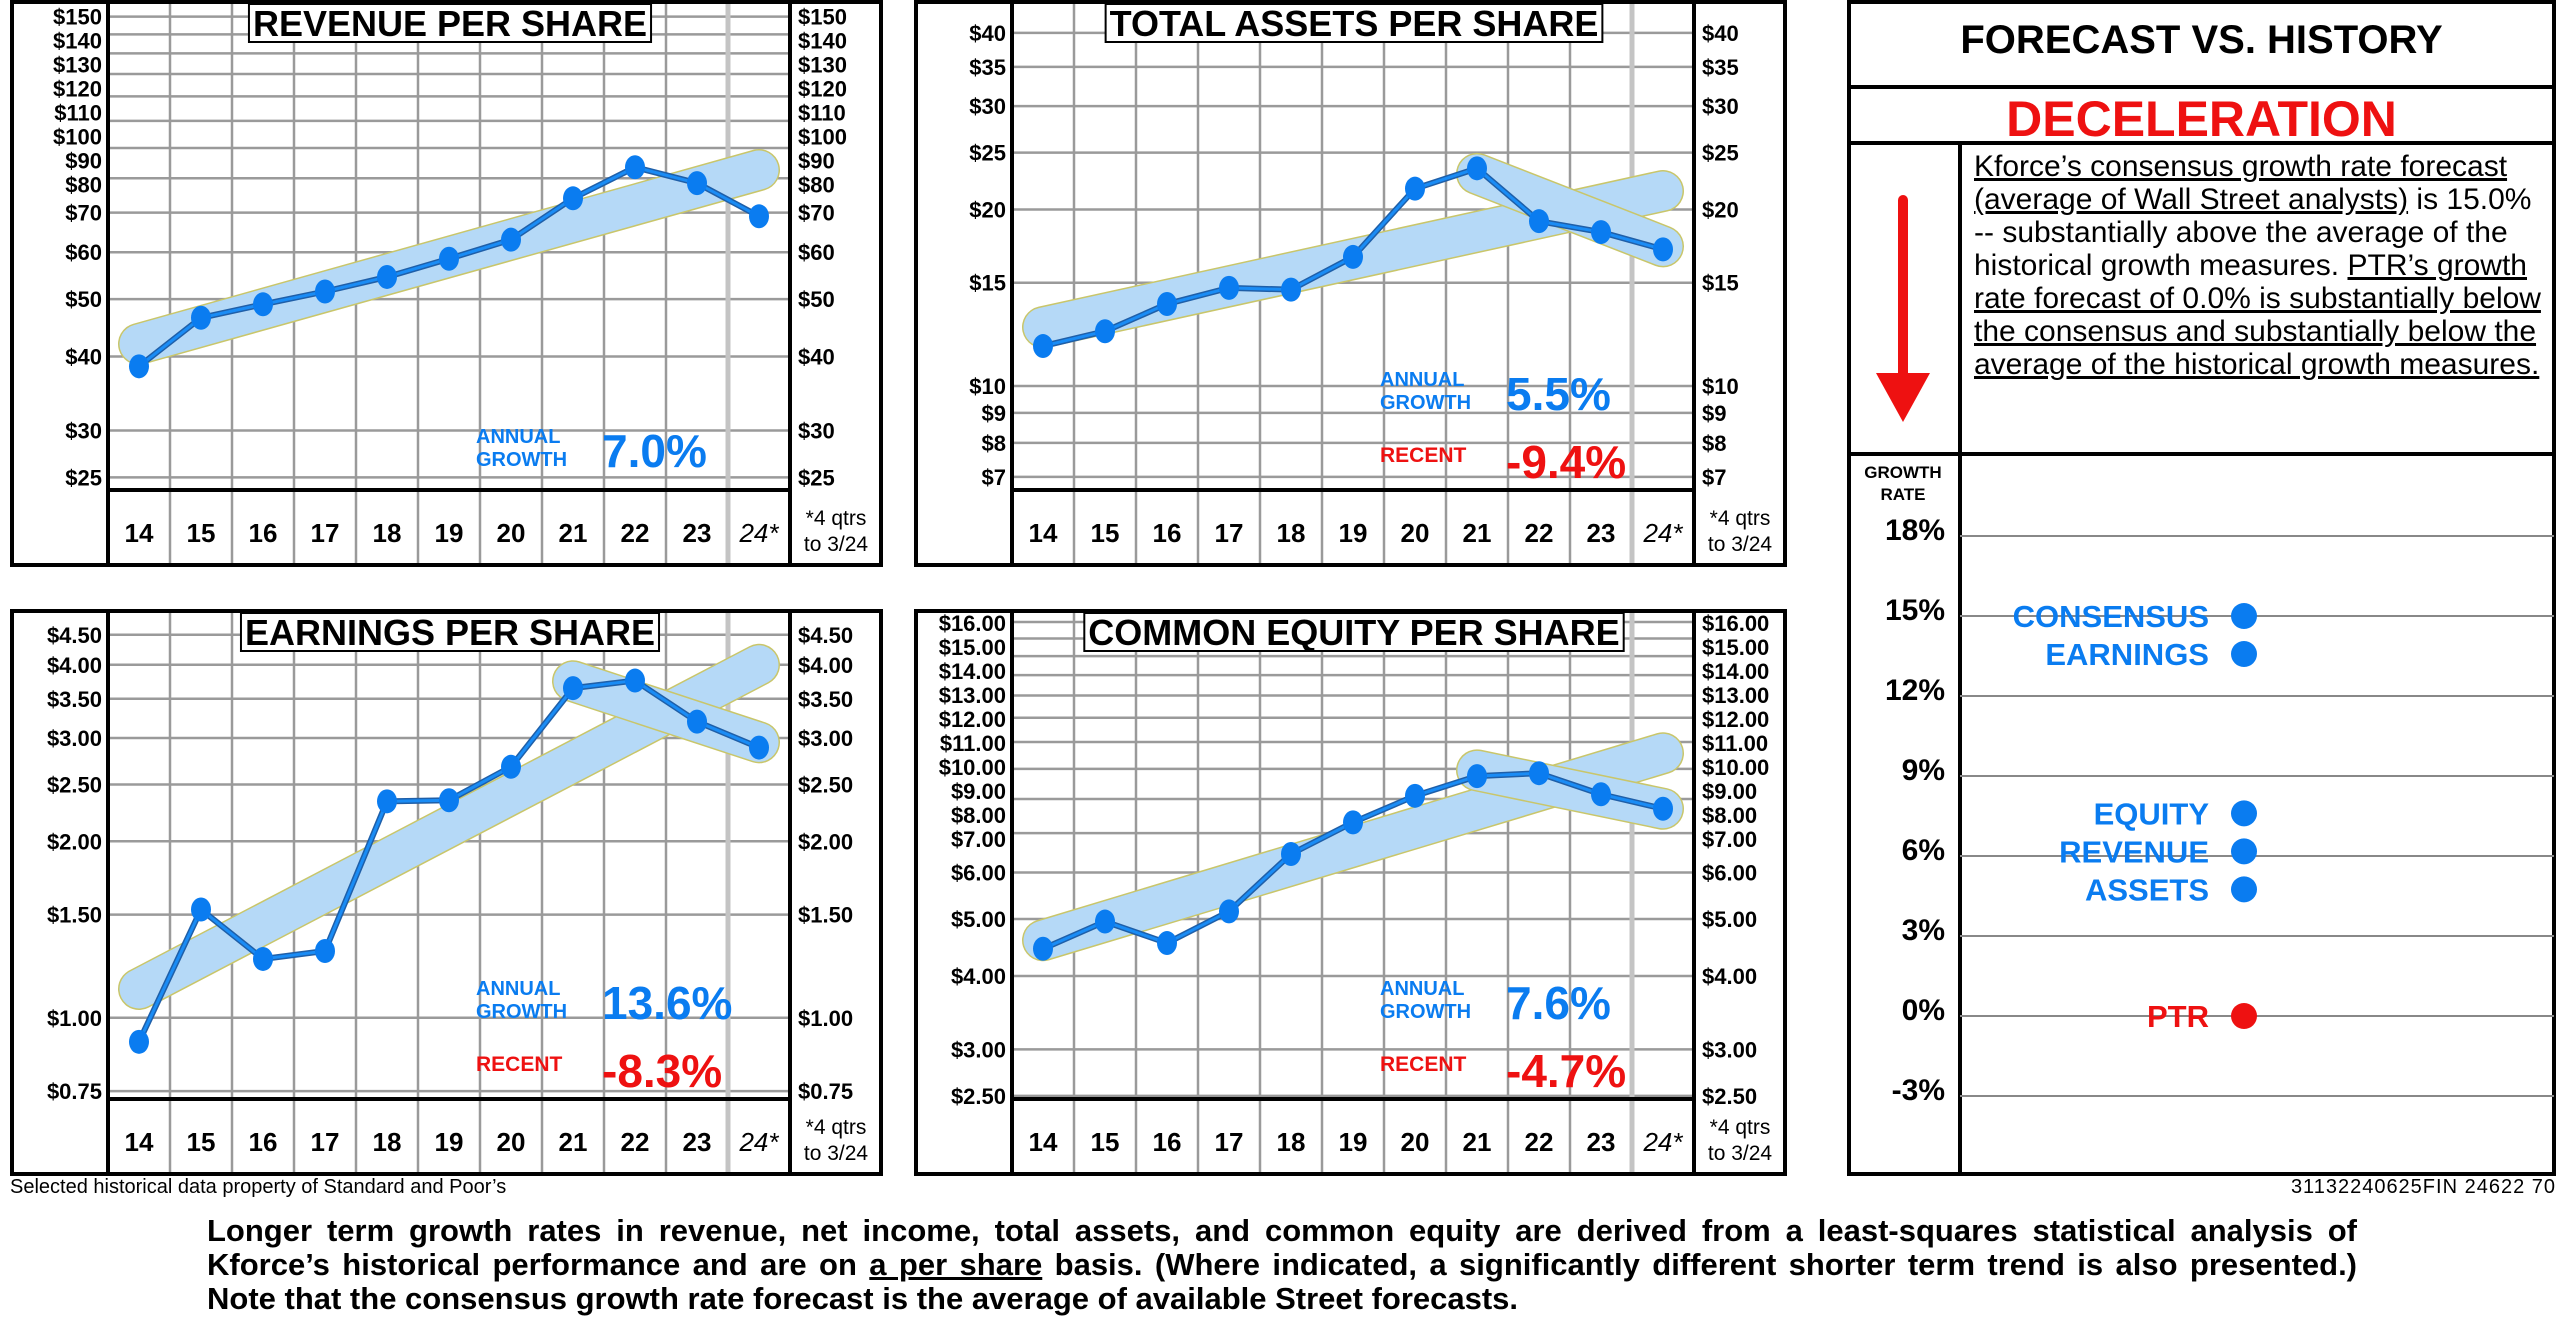  Describe the element at coordinates (74, 915) in the screenshot. I see `y-tick-label-left: $1.50` at that location.